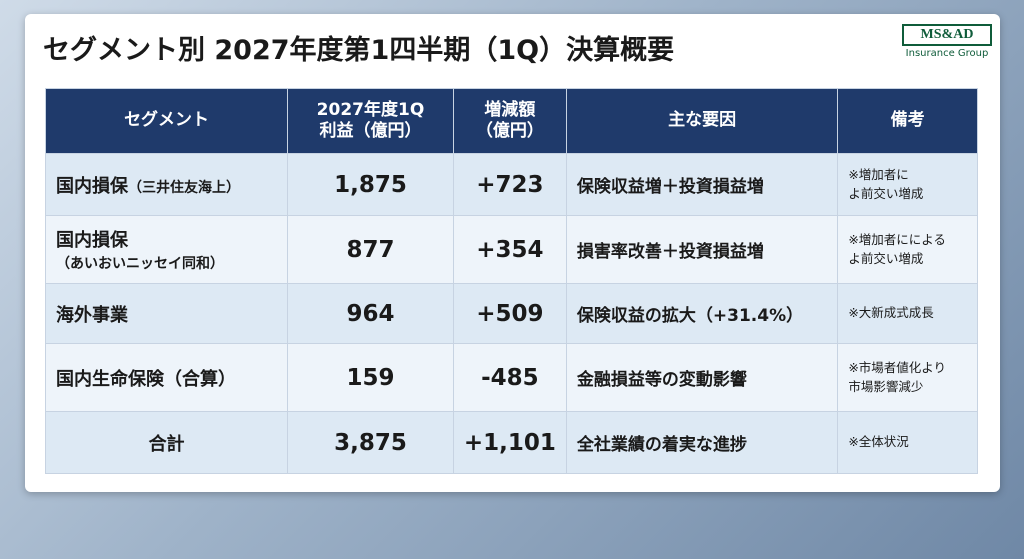 The height and width of the screenshot is (559, 1024). Describe the element at coordinates (702, 121) in the screenshot. I see `column-header: 主な要因` at that location.